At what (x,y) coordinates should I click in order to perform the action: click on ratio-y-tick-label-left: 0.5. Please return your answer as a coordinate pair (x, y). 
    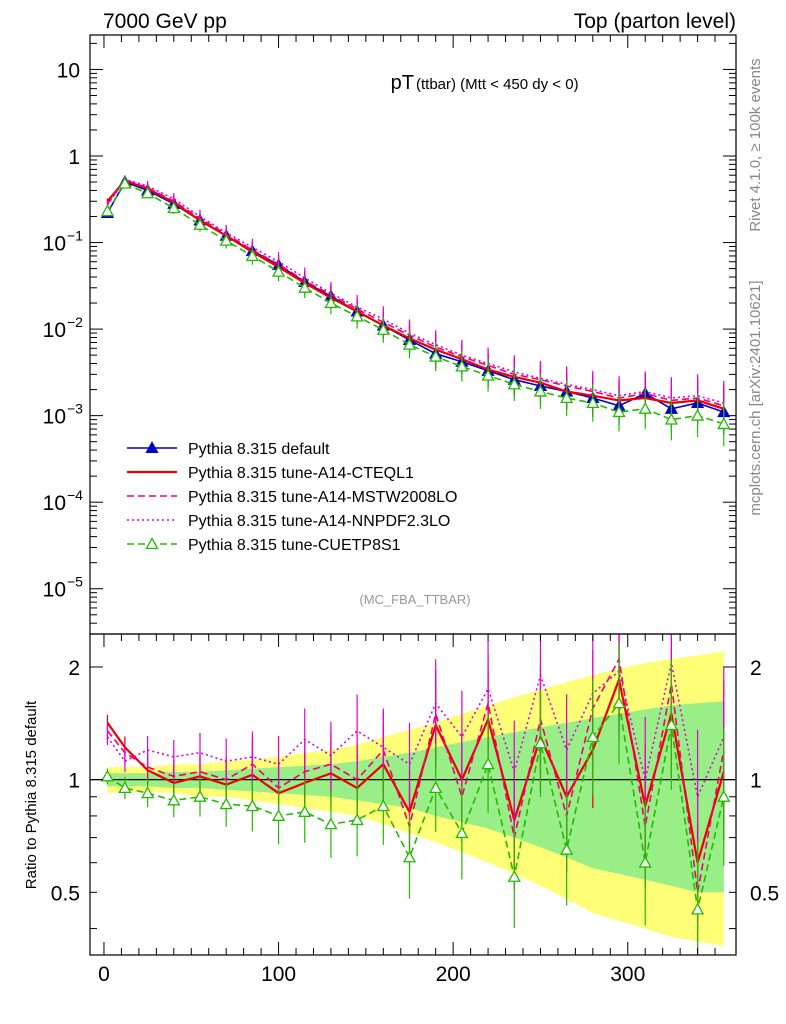
    Looking at the image, I should click on (65, 893).